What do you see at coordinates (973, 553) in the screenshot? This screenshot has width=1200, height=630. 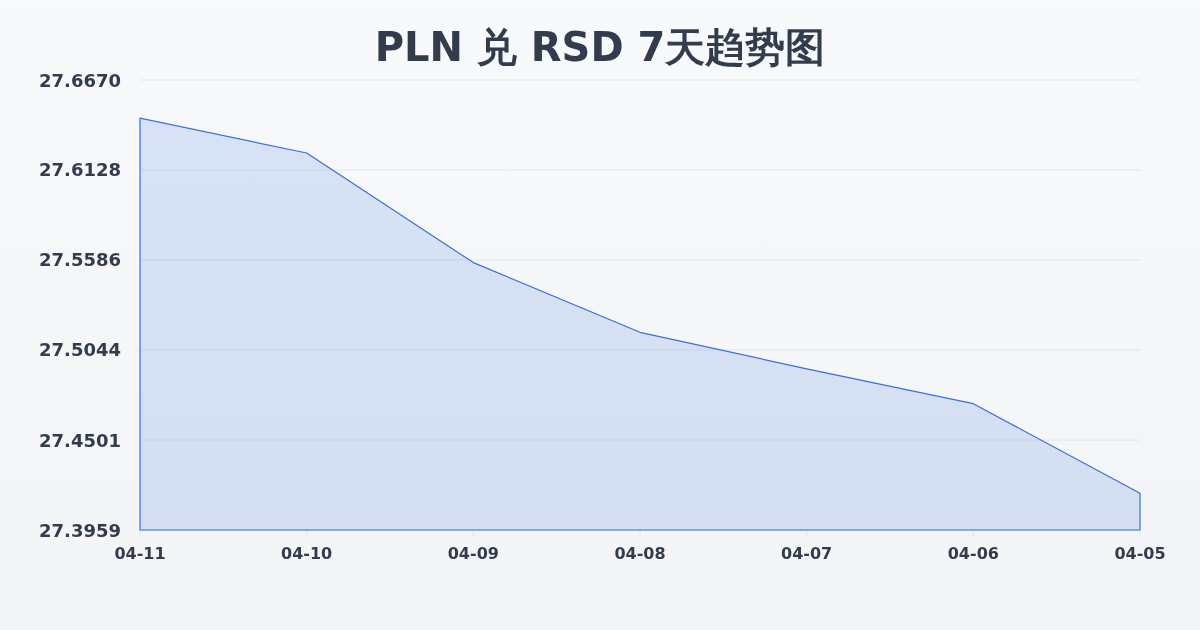 I see `x-tick-label: 04-06` at bounding box center [973, 553].